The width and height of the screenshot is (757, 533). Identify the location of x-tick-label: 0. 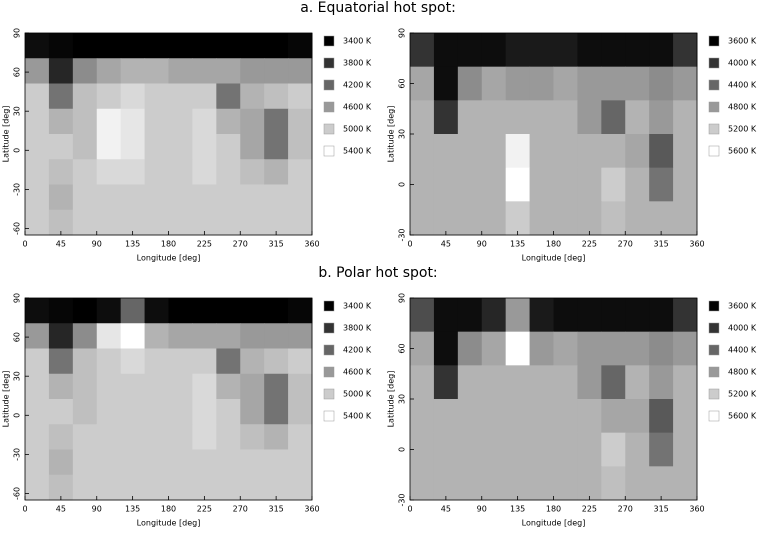
(409, 244).